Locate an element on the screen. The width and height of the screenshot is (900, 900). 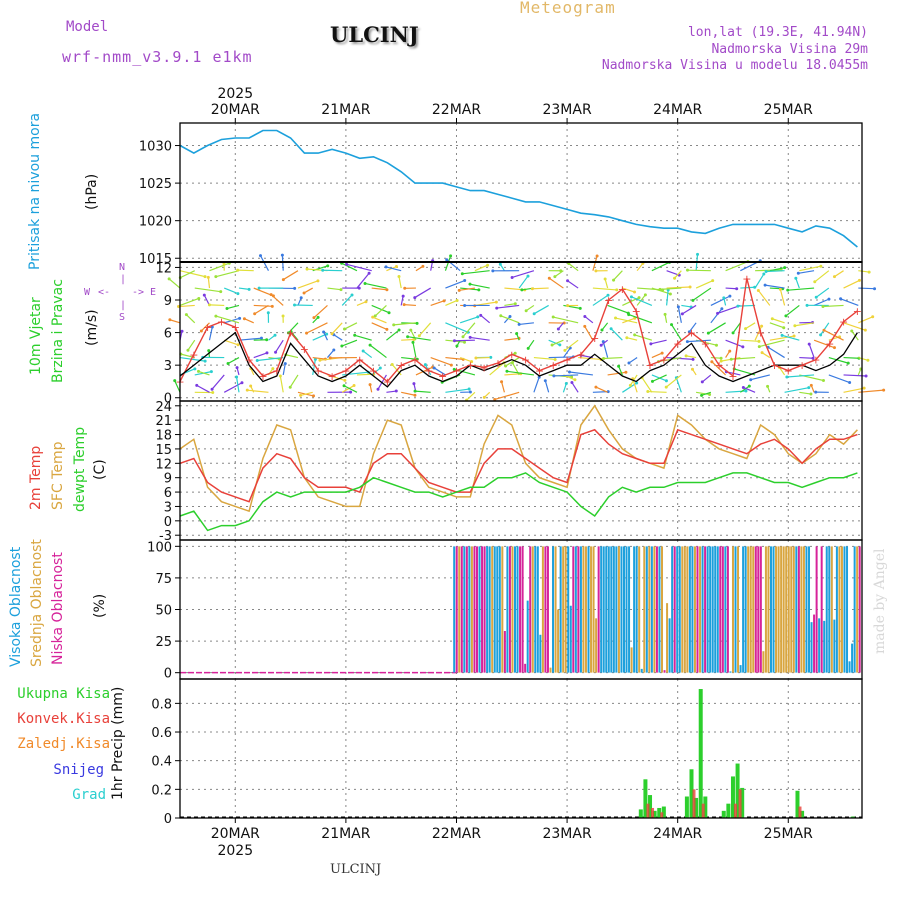
y-tick-label: 6 is located at coordinates (168, 334).